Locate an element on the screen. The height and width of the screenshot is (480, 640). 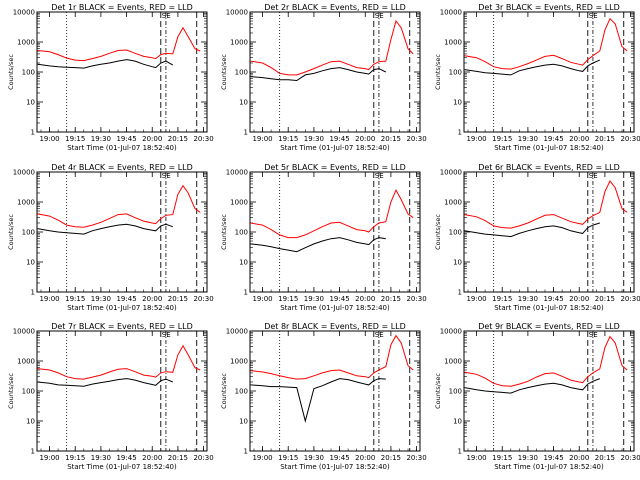
chart-title: Det 5r BLACK = Events, RED = LLD is located at coordinates (335, 167).